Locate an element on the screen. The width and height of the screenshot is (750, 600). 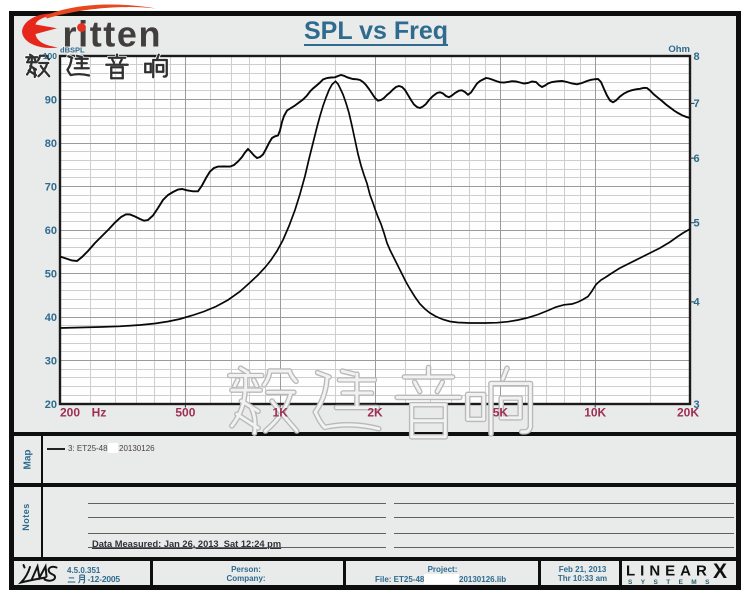
svg-text: -12-2005 is located at coordinates (104, 579).